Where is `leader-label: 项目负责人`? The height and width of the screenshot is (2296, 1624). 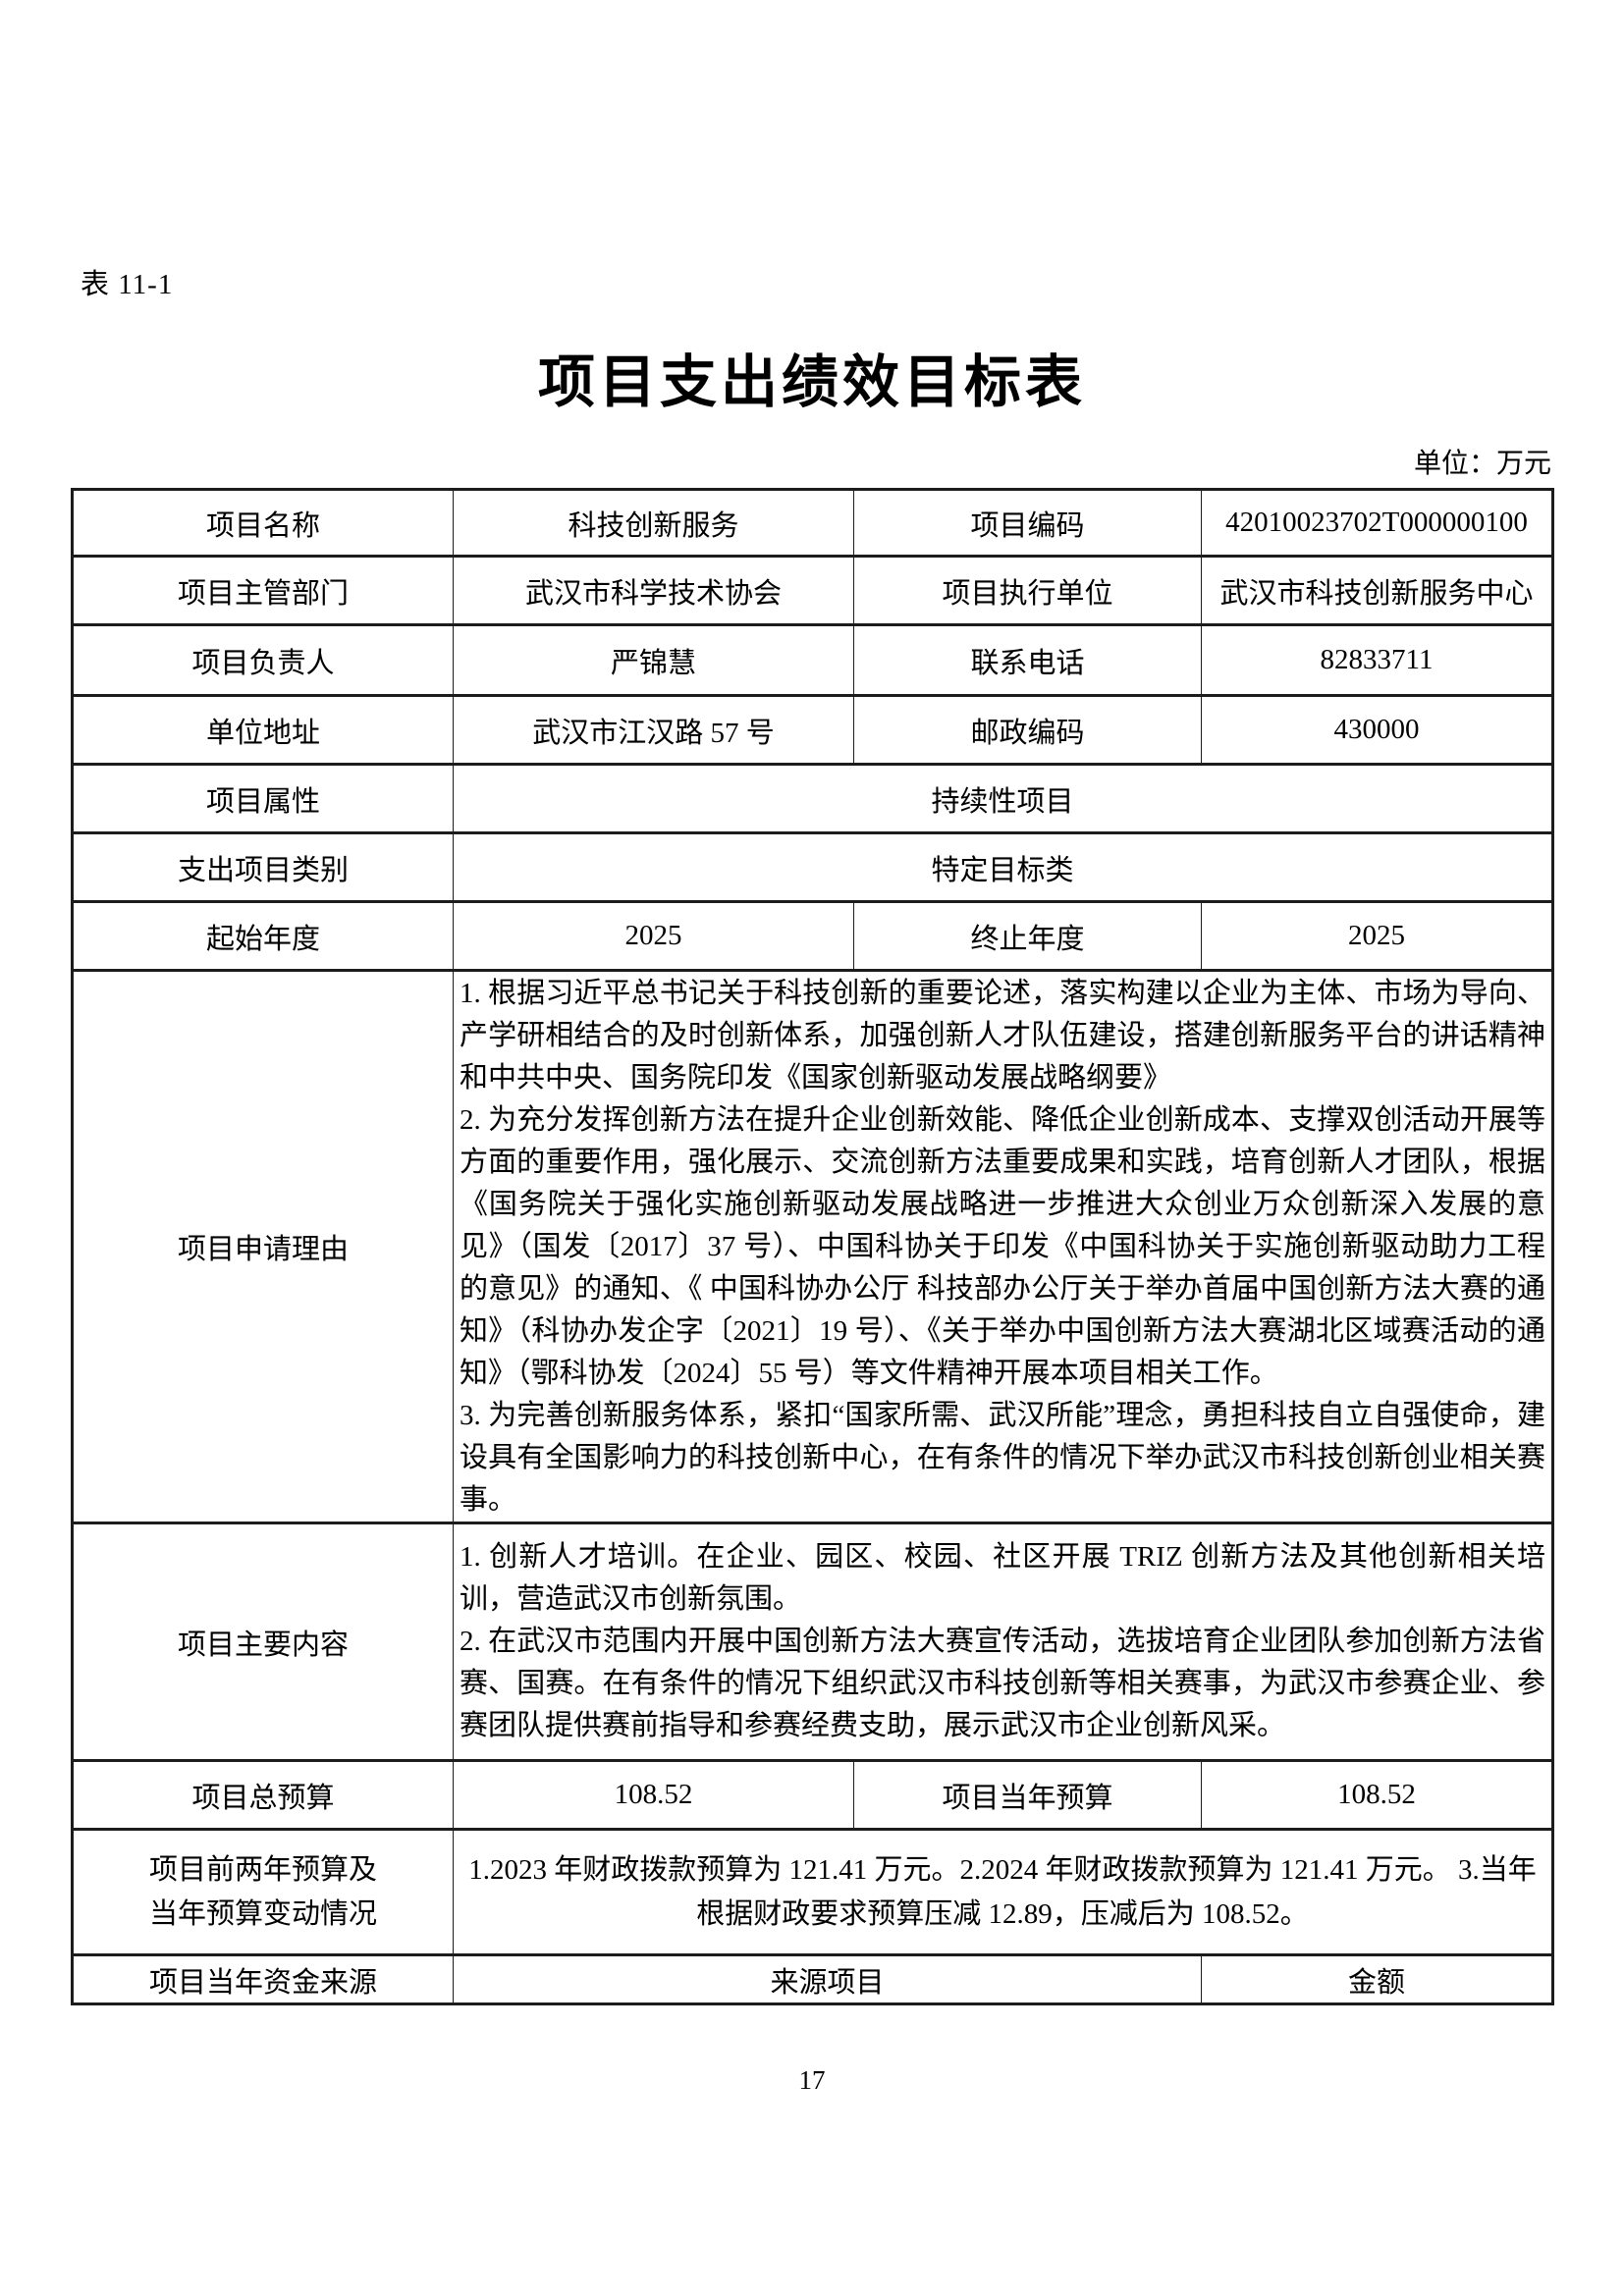
leader-label: 项目负责人 is located at coordinates (263, 660).